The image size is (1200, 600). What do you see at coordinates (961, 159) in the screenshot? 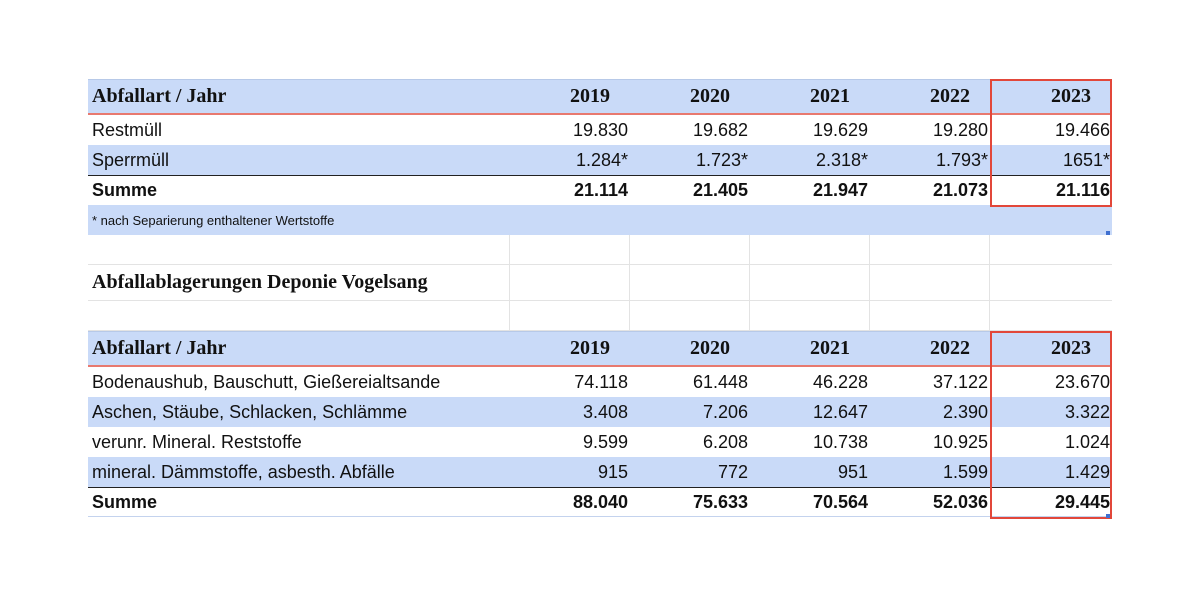
I see `cell-value: 1.793*` at bounding box center [961, 159].